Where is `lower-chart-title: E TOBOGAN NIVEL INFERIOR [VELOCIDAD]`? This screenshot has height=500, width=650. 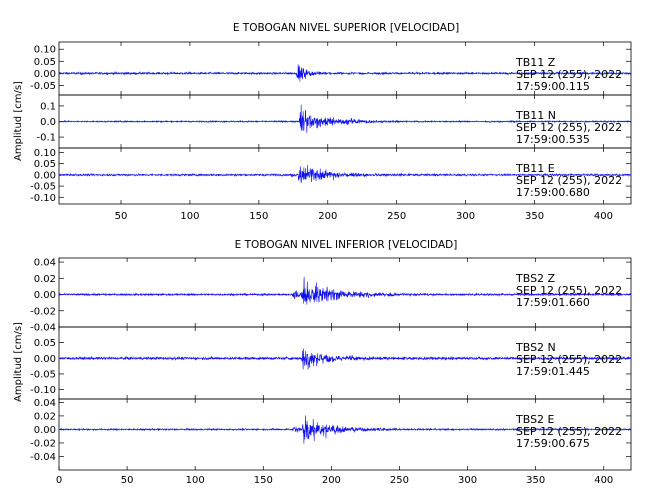
lower-chart-title: E TOBOGAN NIVEL INFERIOR [VELOCIDAD] is located at coordinates (346, 245).